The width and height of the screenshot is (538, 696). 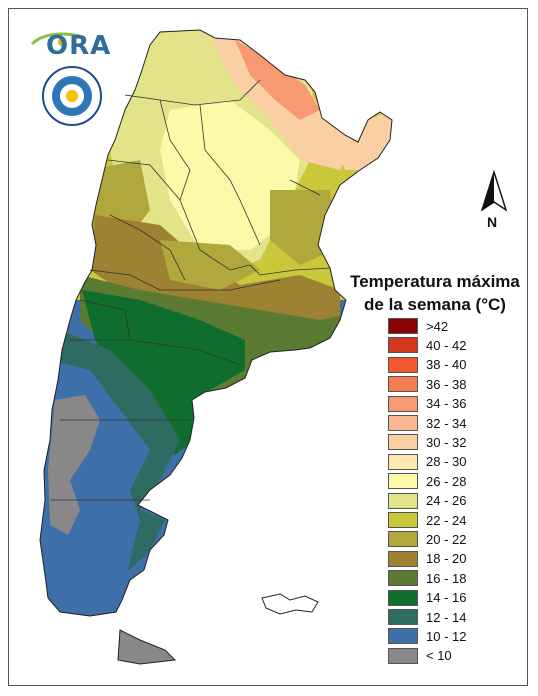 I want to click on legend-item: 38 - 40, so click(x=427, y=365).